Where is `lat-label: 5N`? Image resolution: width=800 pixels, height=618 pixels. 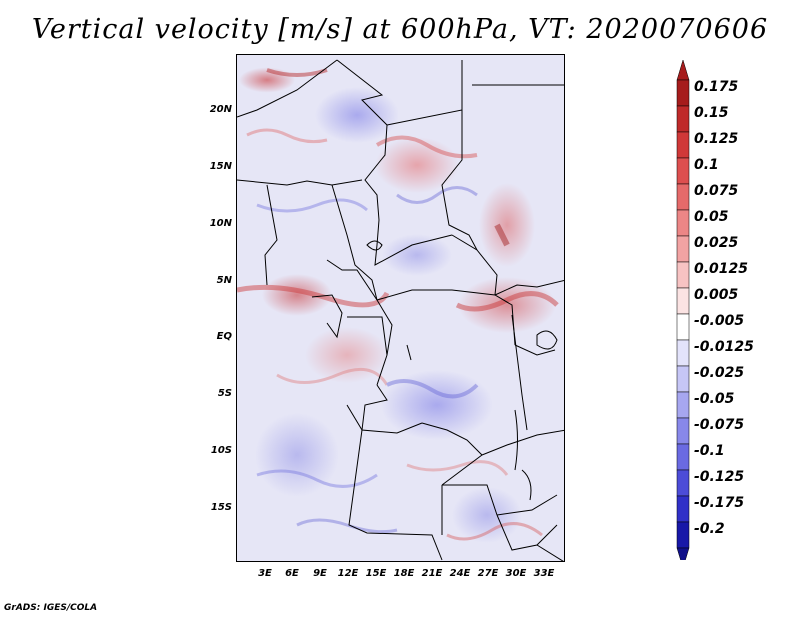 lat-label: 5N is located at coordinates (224, 280).